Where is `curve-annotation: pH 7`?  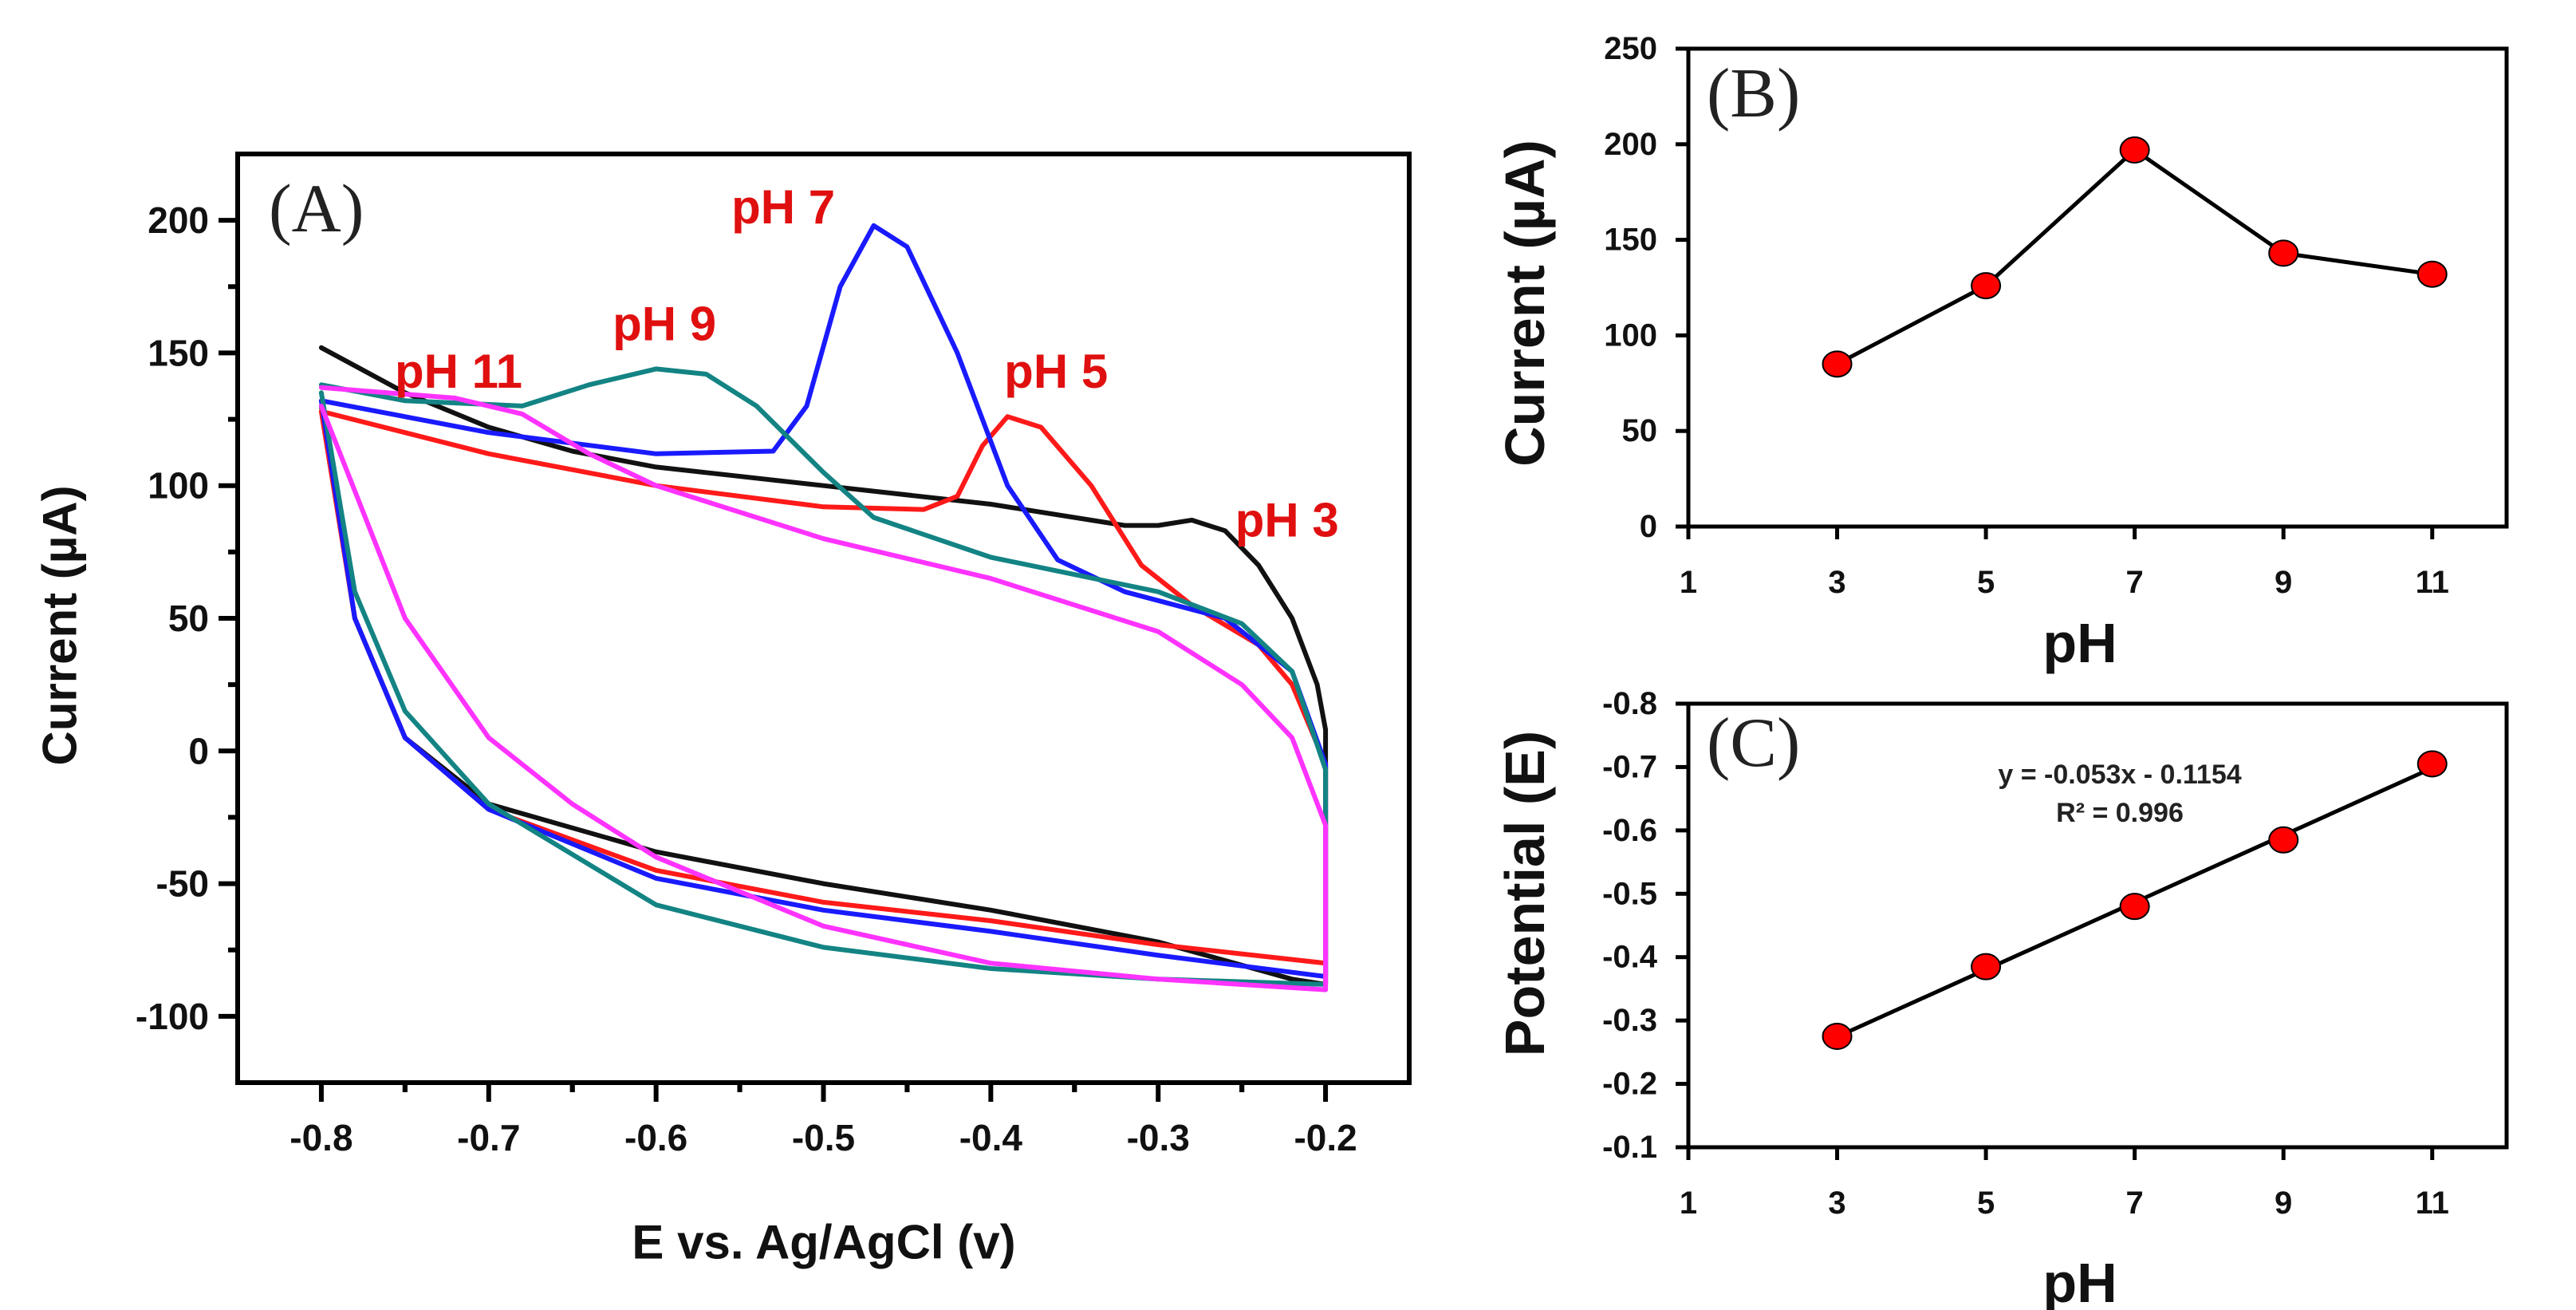 curve-annotation: pH 7 is located at coordinates (783, 207).